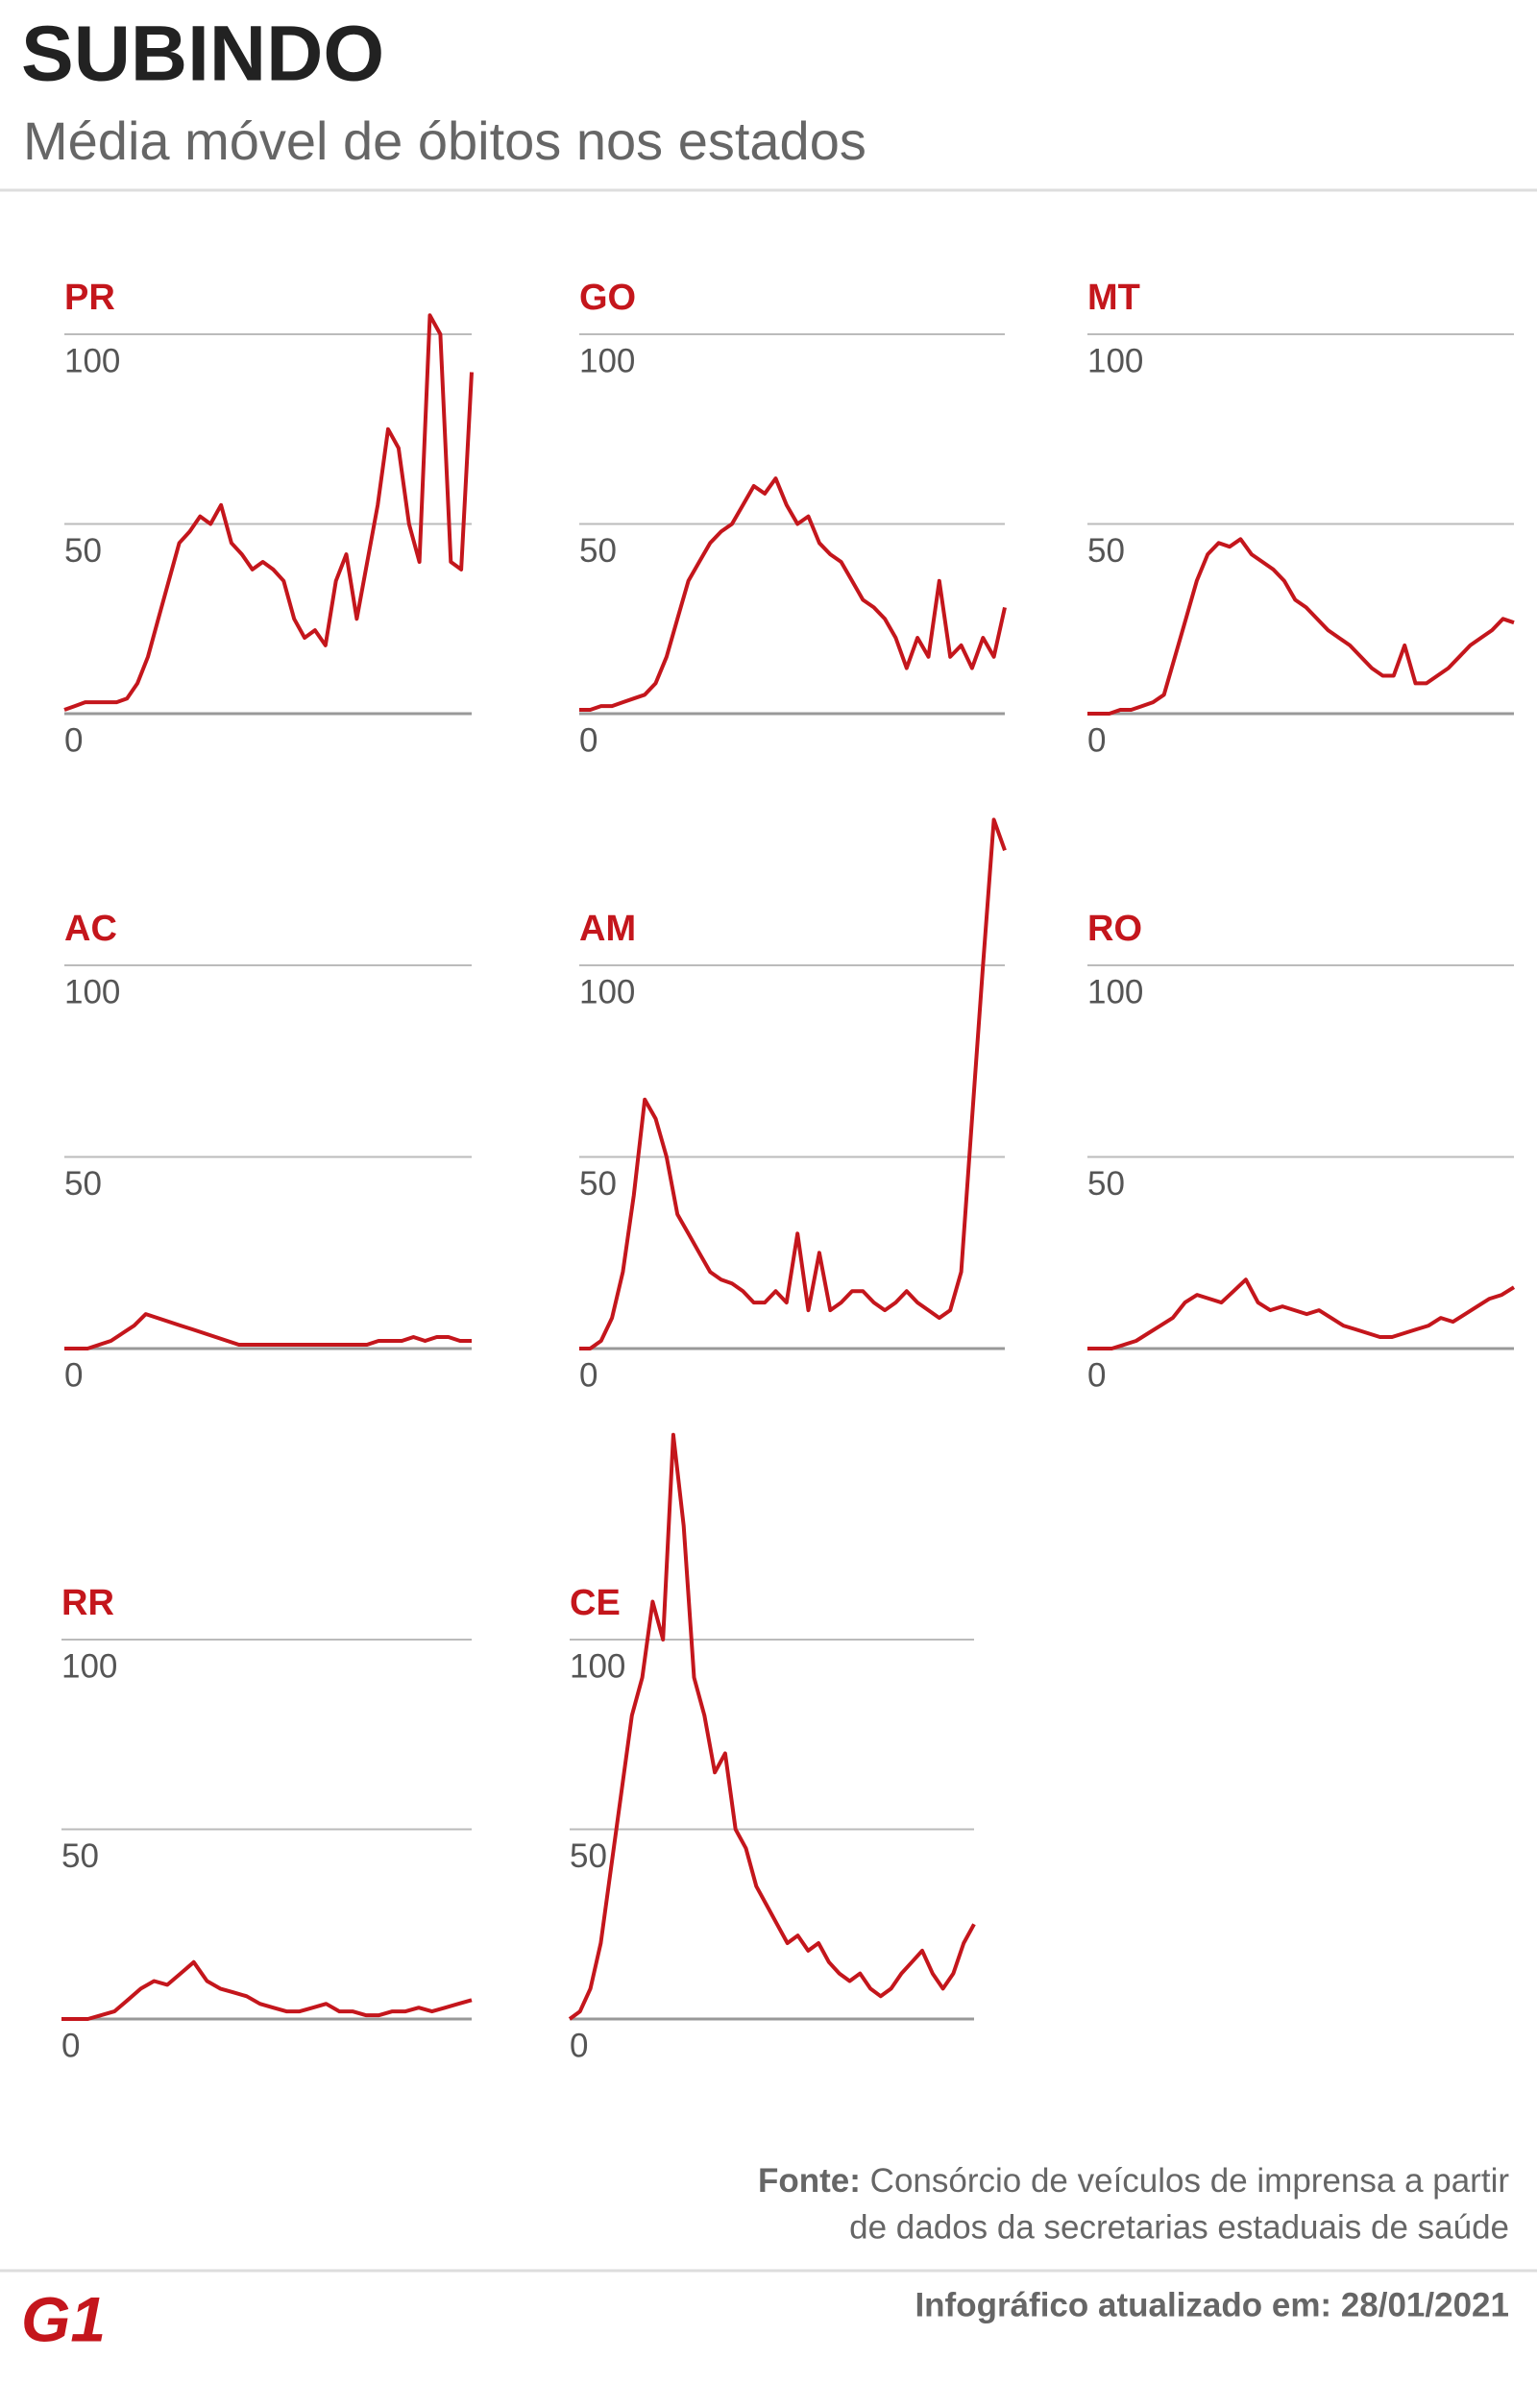 This screenshot has width=1537, height=2408. Describe the element at coordinates (444, 140) in the screenshot. I see `page-subtitle: Média móvel de óbitos nos estados` at that location.